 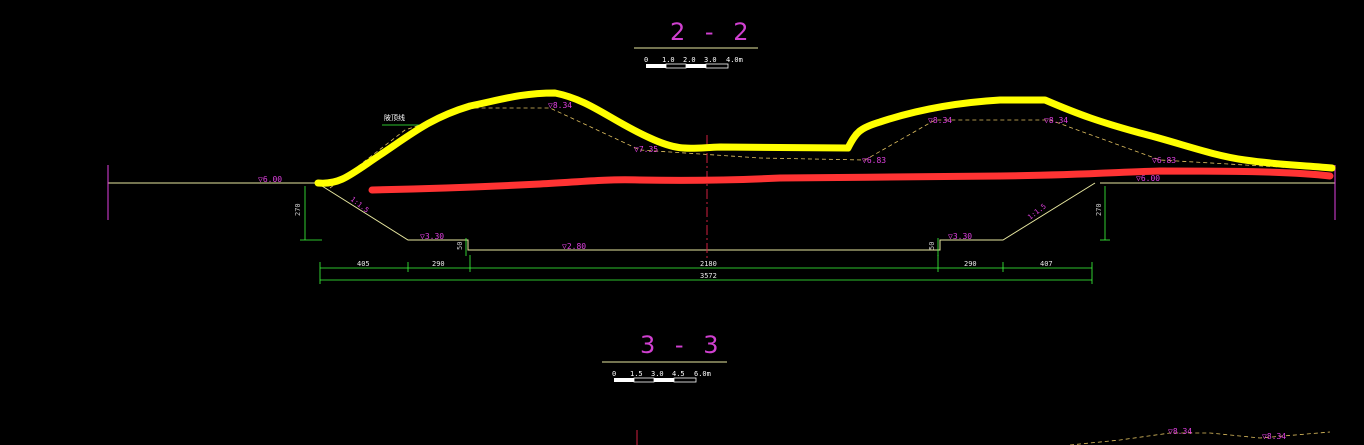 What do you see at coordinates (851, 180) in the screenshot?
I see `red-markup-line` at bounding box center [851, 180].